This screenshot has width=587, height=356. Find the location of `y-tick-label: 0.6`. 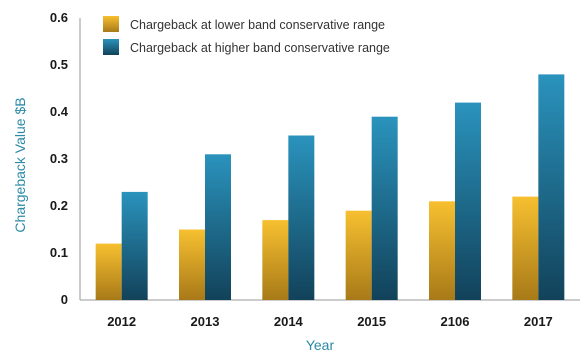

y-tick-label: 0.6 is located at coordinates (59, 17).